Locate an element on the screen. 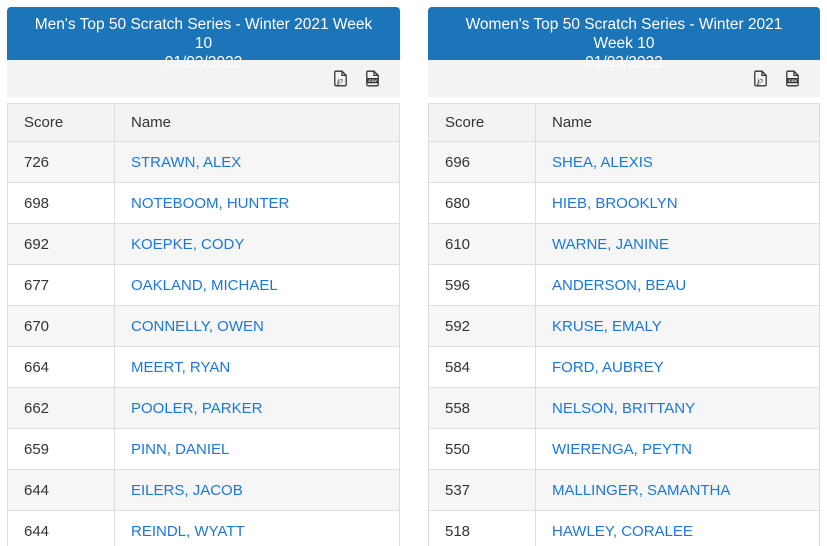  bowler-name-link: CONNELLY, OWEN is located at coordinates (197, 326).